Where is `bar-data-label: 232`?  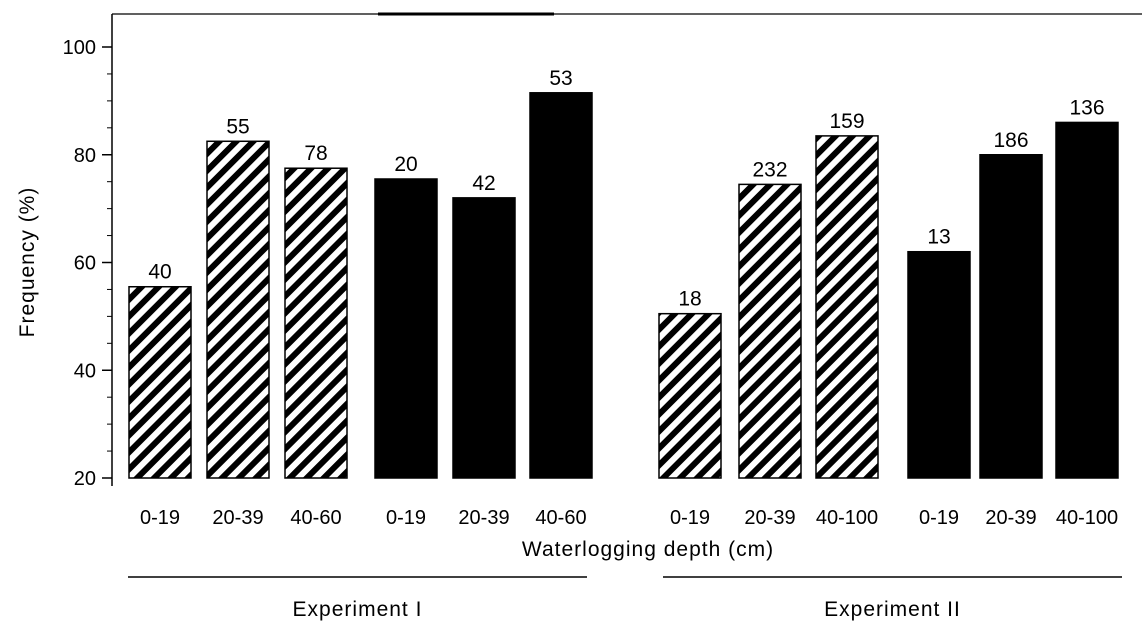 bar-data-label: 232 is located at coordinates (769, 169).